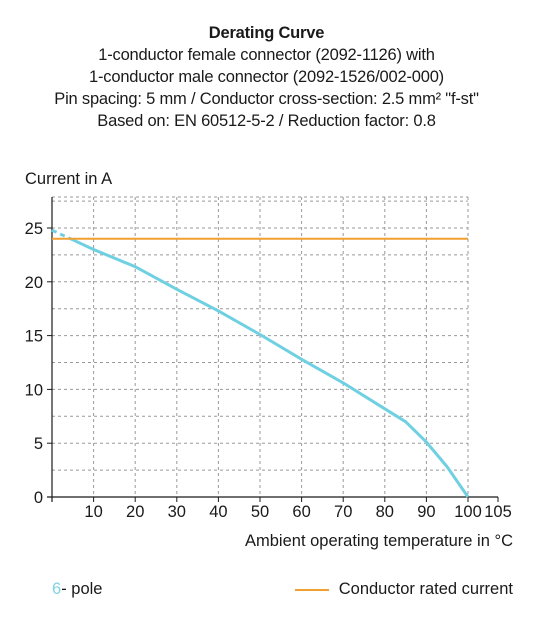 This screenshot has height=625, width=533. I want to click on y-tick-label: 20, so click(34, 283).